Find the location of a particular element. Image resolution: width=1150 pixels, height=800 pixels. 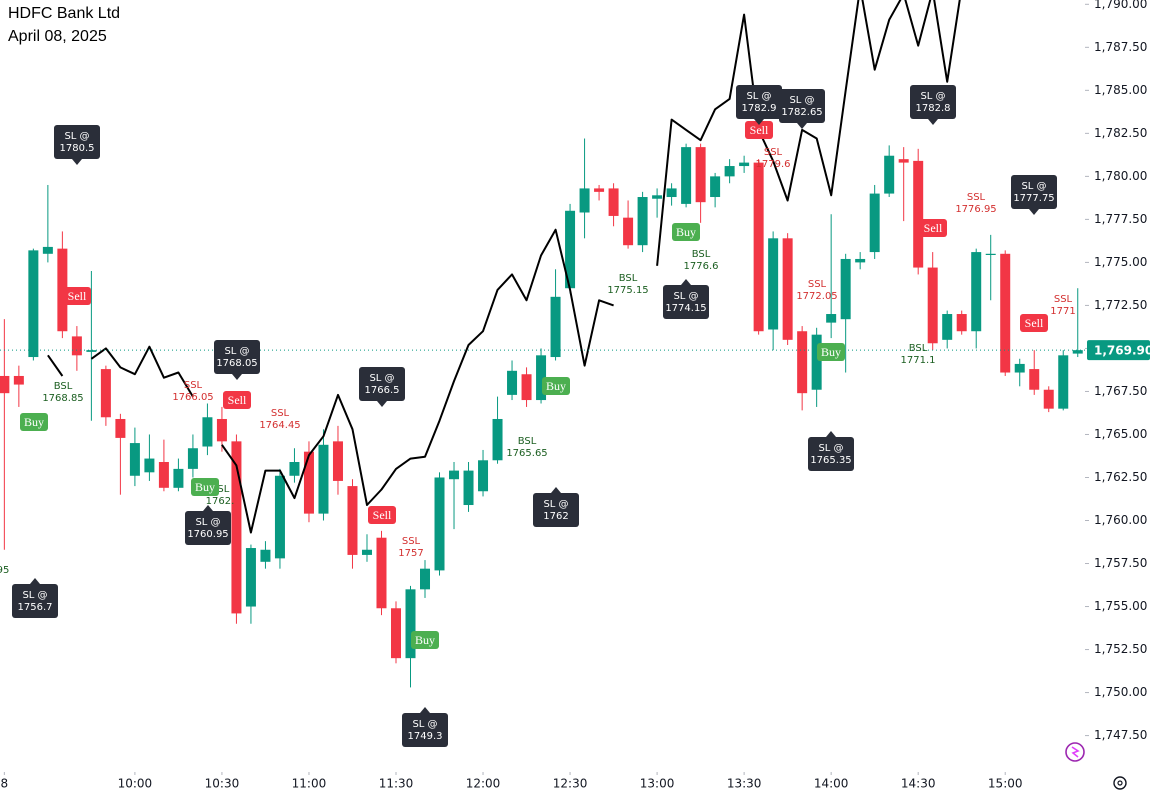

bsl-label: 95 is located at coordinates (4, 570).